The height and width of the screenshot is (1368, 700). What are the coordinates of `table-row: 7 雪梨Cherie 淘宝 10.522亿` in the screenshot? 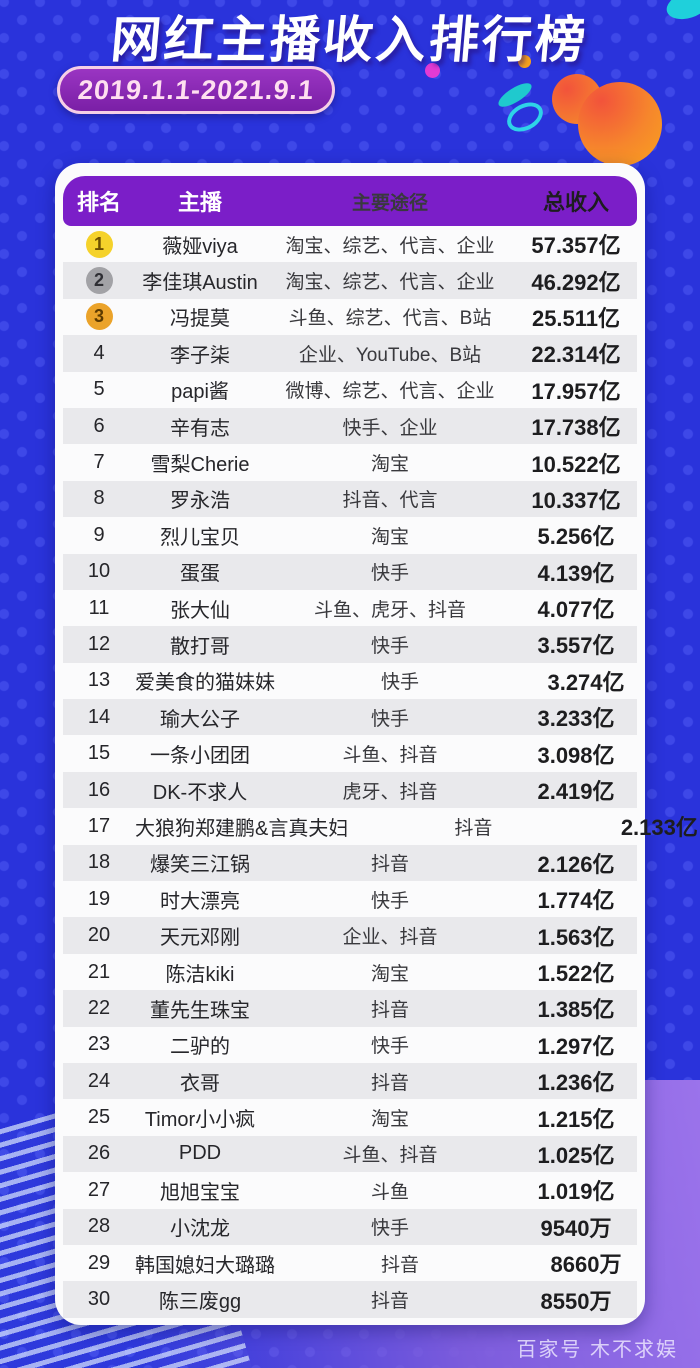 It's located at (350, 462).